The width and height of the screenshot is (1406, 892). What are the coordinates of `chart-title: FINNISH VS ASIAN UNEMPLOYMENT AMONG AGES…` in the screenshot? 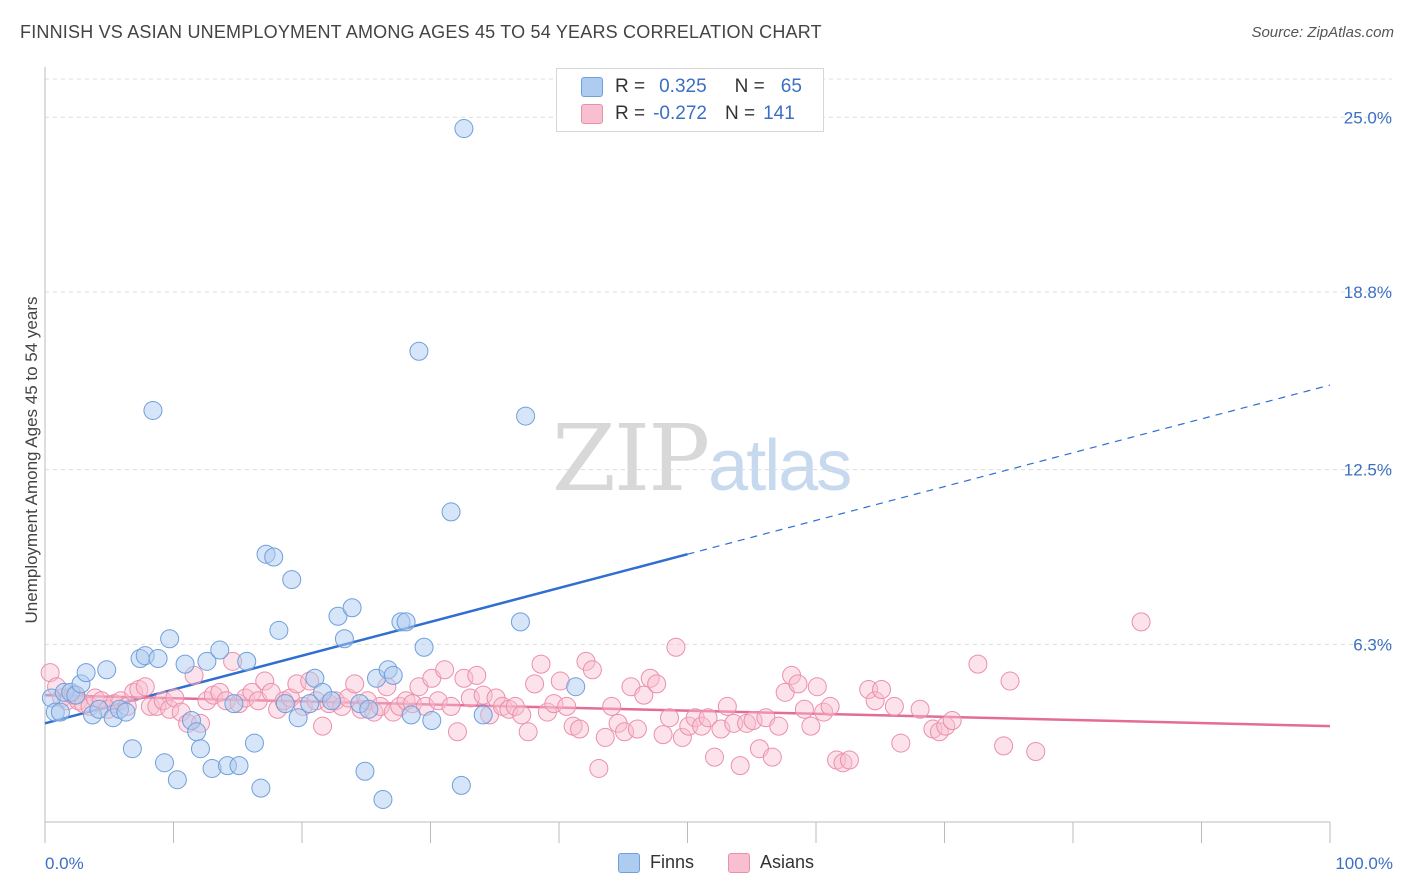 It's located at (421, 32).